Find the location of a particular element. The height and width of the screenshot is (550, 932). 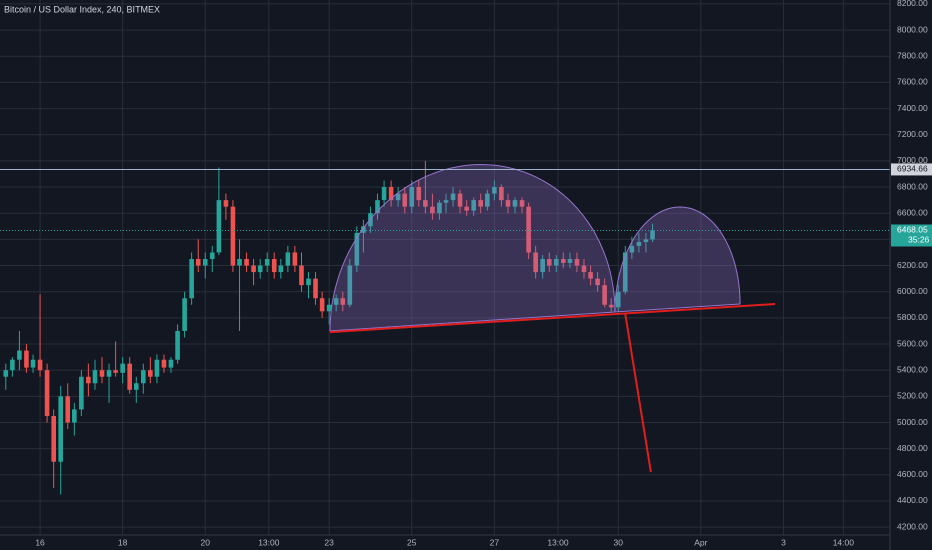

y-tick-label: 7600.00 is located at coordinates (912, 82).